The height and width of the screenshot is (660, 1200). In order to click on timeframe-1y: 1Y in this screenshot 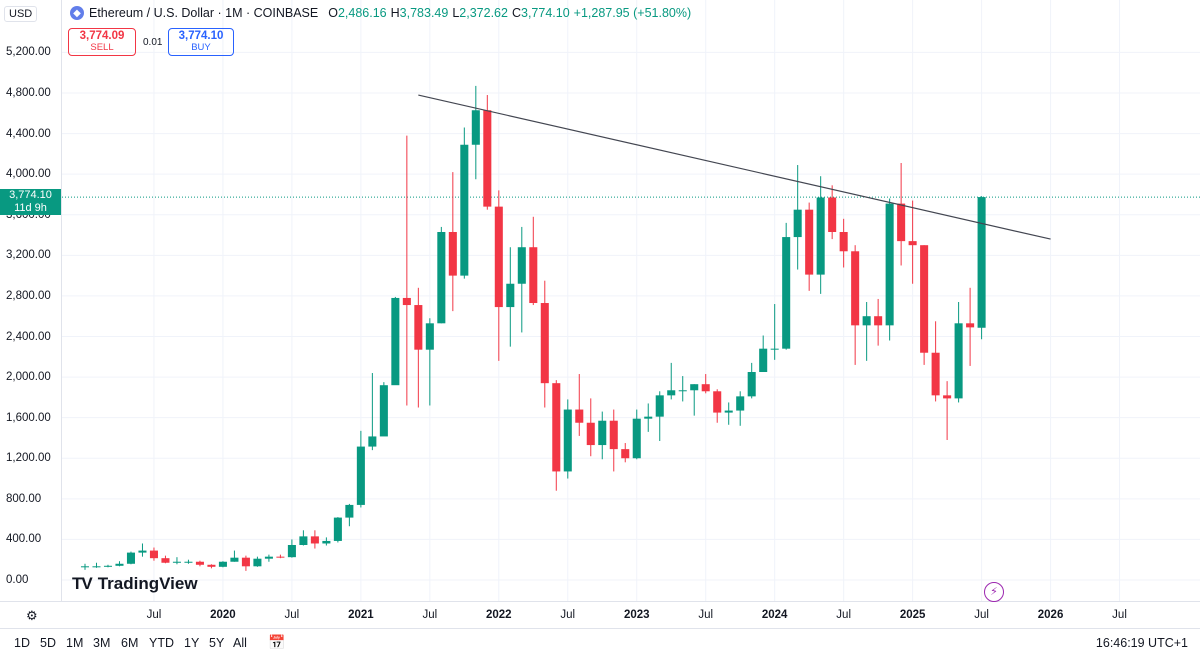, I will do `click(192, 643)`.